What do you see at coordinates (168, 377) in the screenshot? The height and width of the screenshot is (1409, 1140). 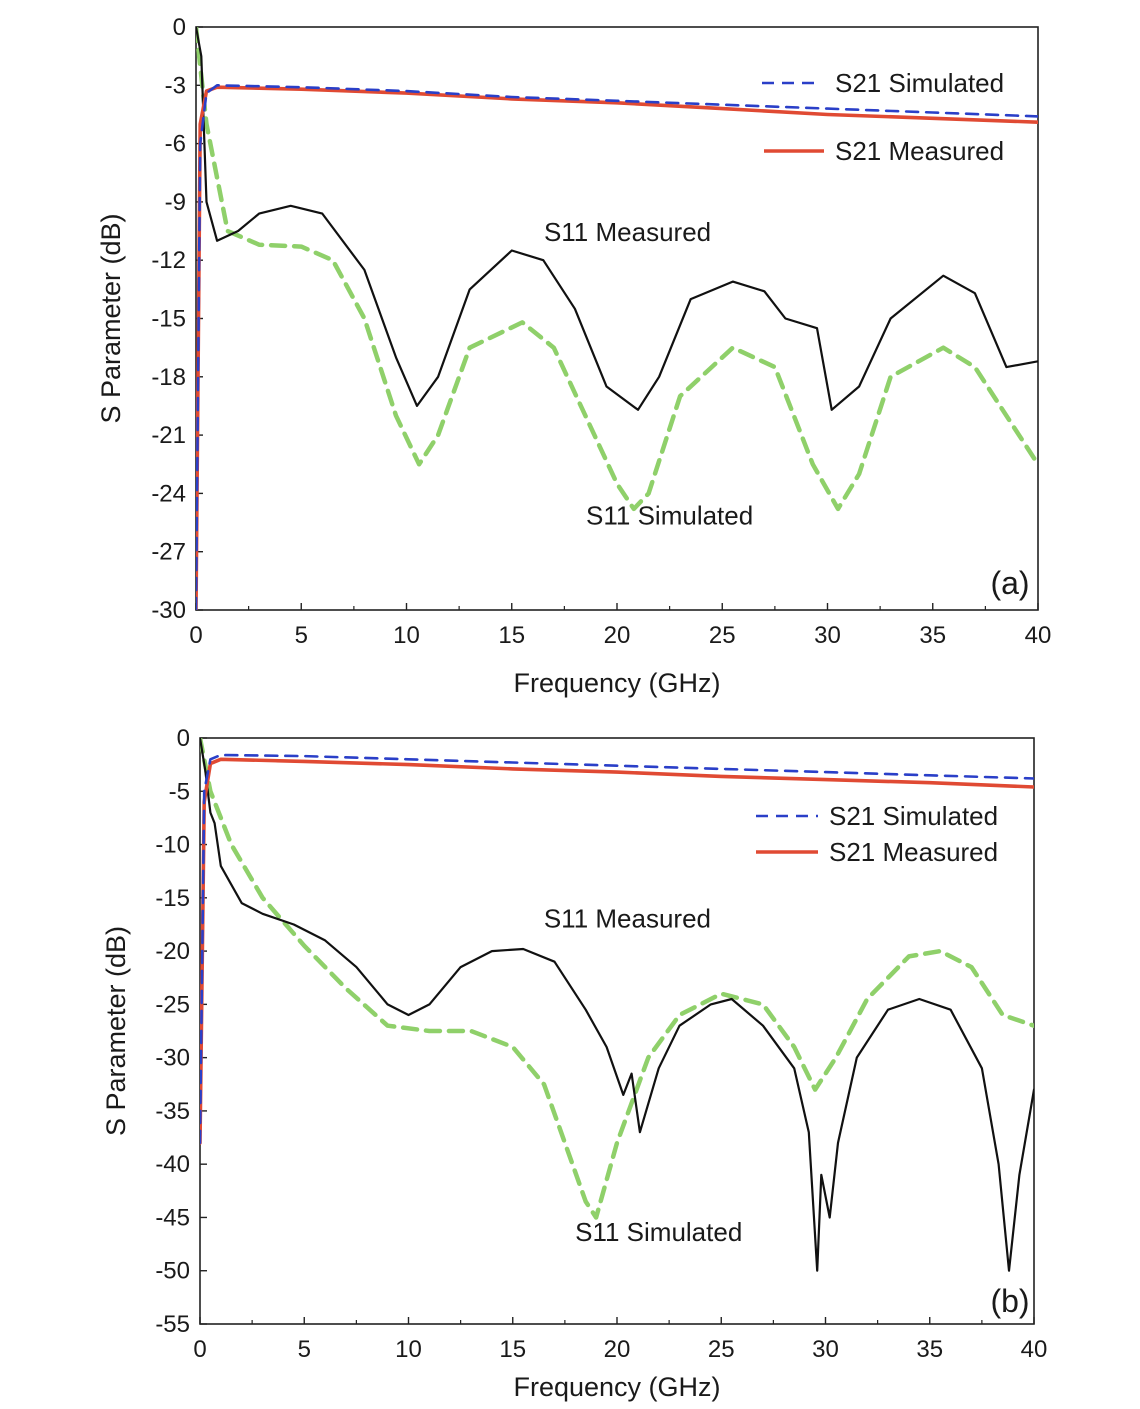 I see `y-tick-label: -18` at bounding box center [168, 377].